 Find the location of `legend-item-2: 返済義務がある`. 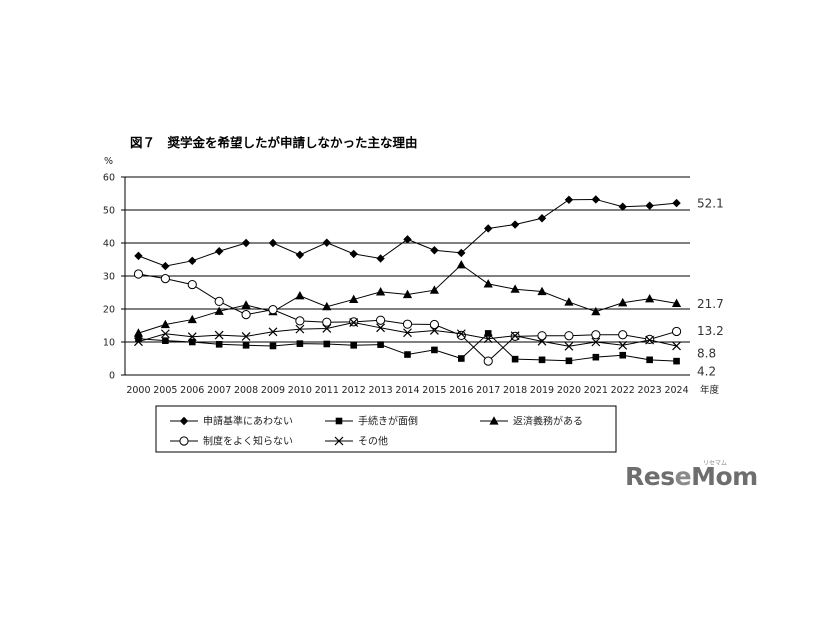

legend-item-2: 返済義務がある is located at coordinates (531, 421).